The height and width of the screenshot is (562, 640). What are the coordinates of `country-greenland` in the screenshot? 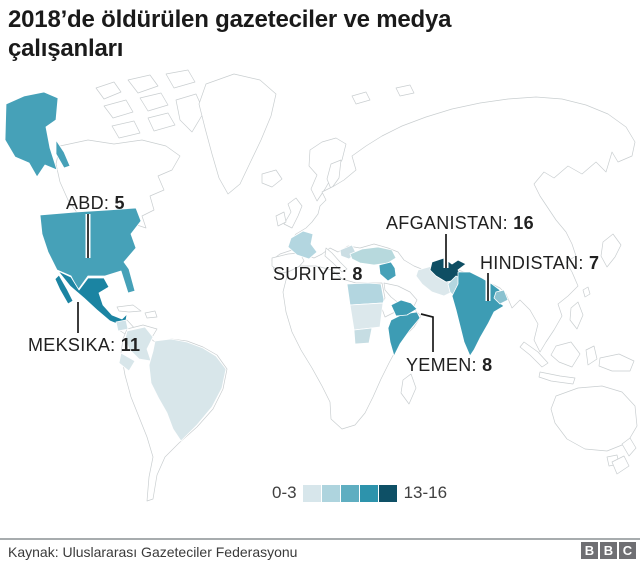 It's located at (237, 134).